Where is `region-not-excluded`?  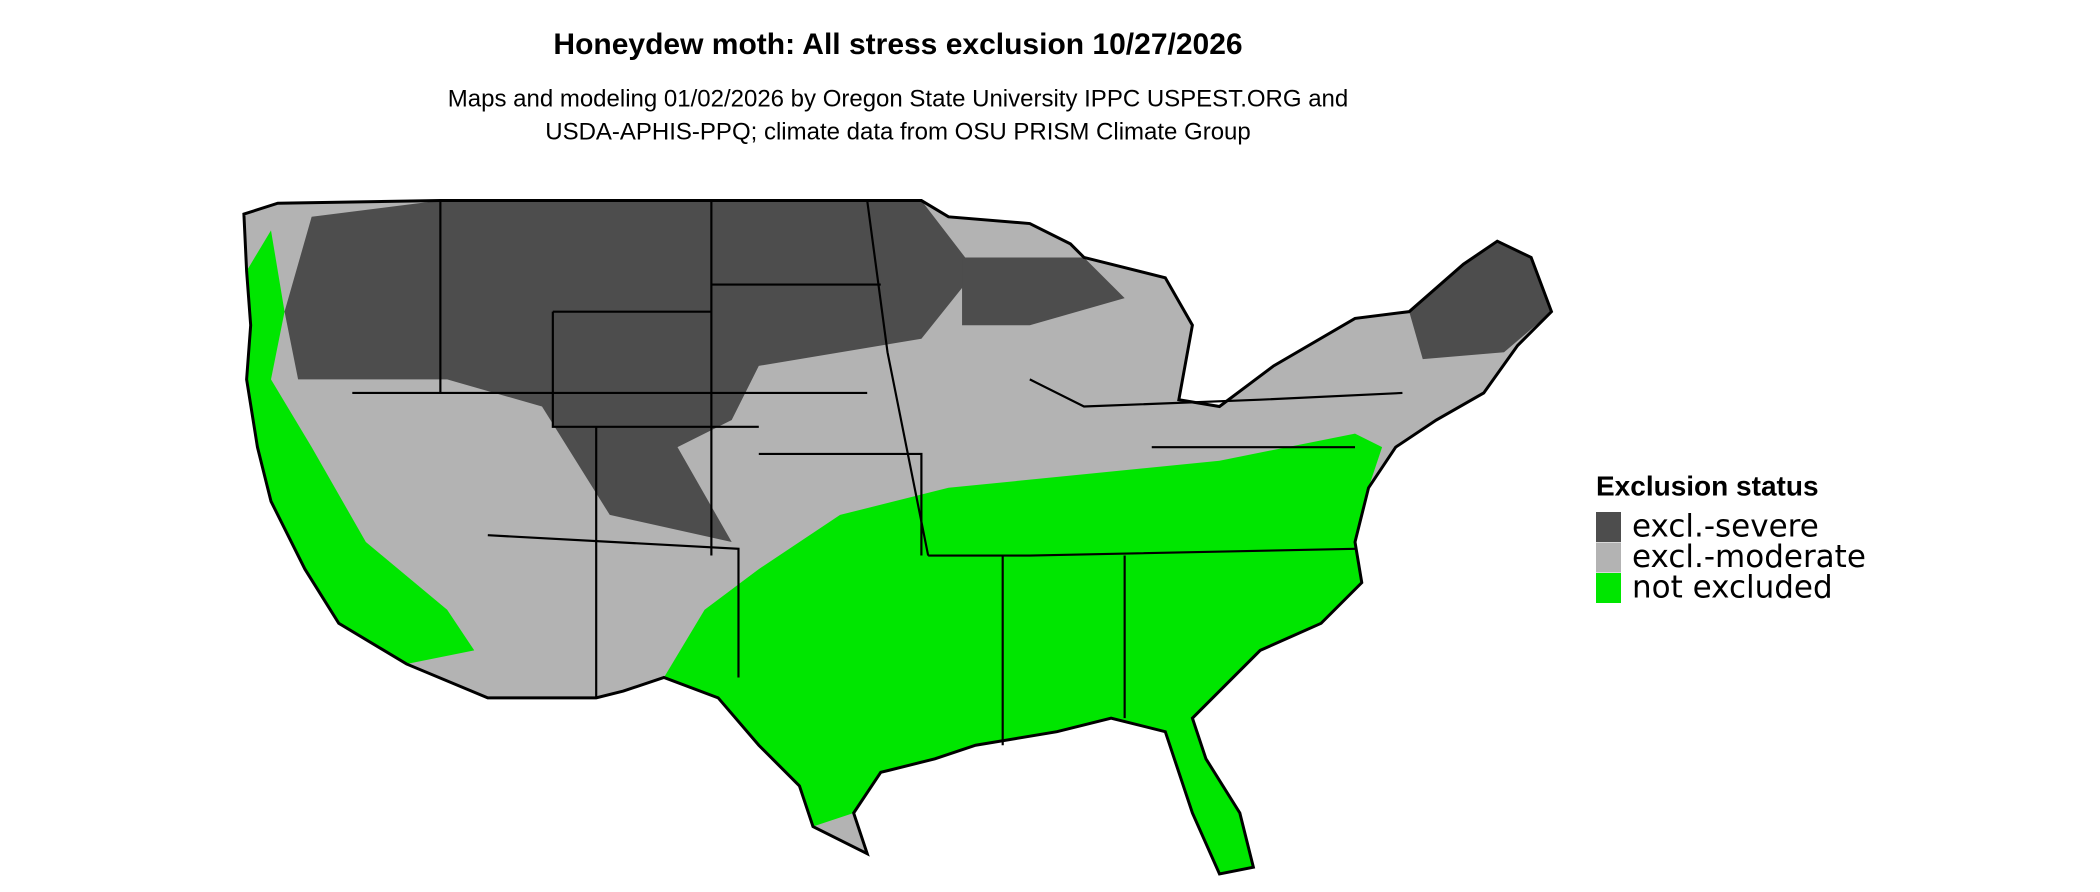
region-not-excluded is located at coordinates (360, 447).